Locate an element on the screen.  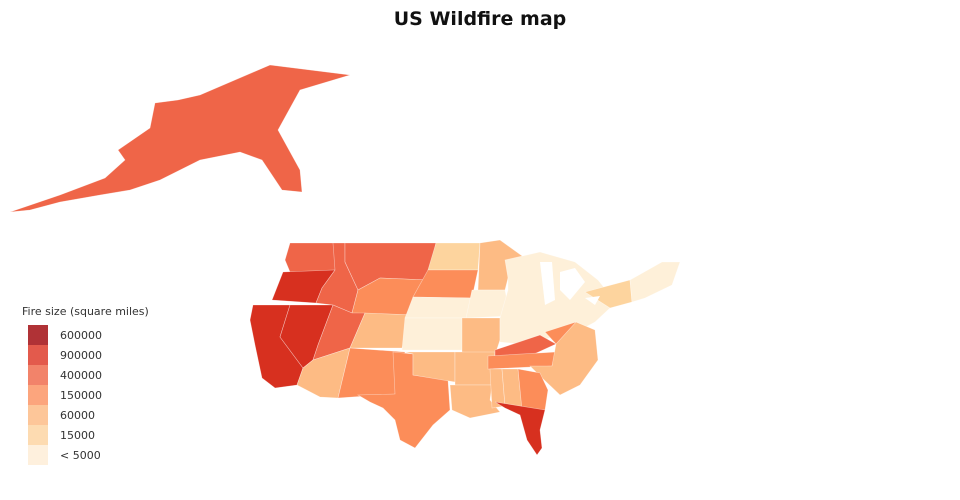
legend-item: 60000 is located at coordinates (85, 415).